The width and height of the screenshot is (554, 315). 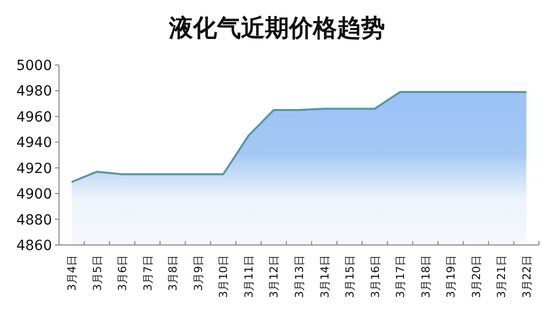 What do you see at coordinates (276, 28) in the screenshot?
I see `chart-title: 液化气近期价格趋势` at bounding box center [276, 28].